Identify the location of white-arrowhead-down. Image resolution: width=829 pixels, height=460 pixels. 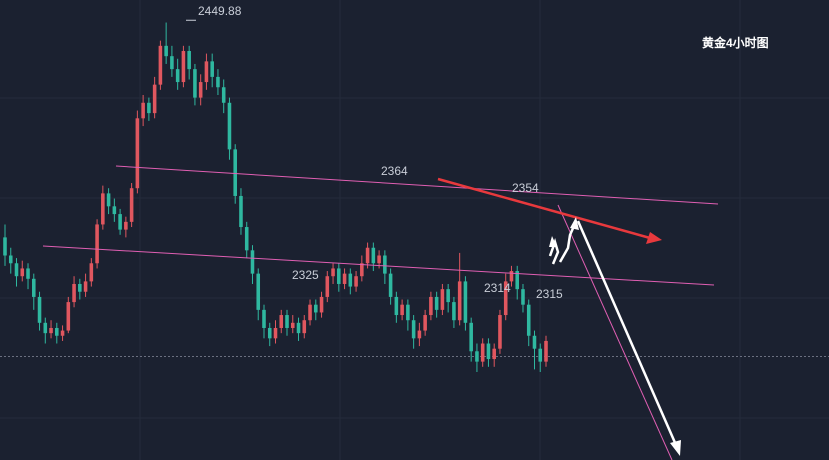
(675, 448).